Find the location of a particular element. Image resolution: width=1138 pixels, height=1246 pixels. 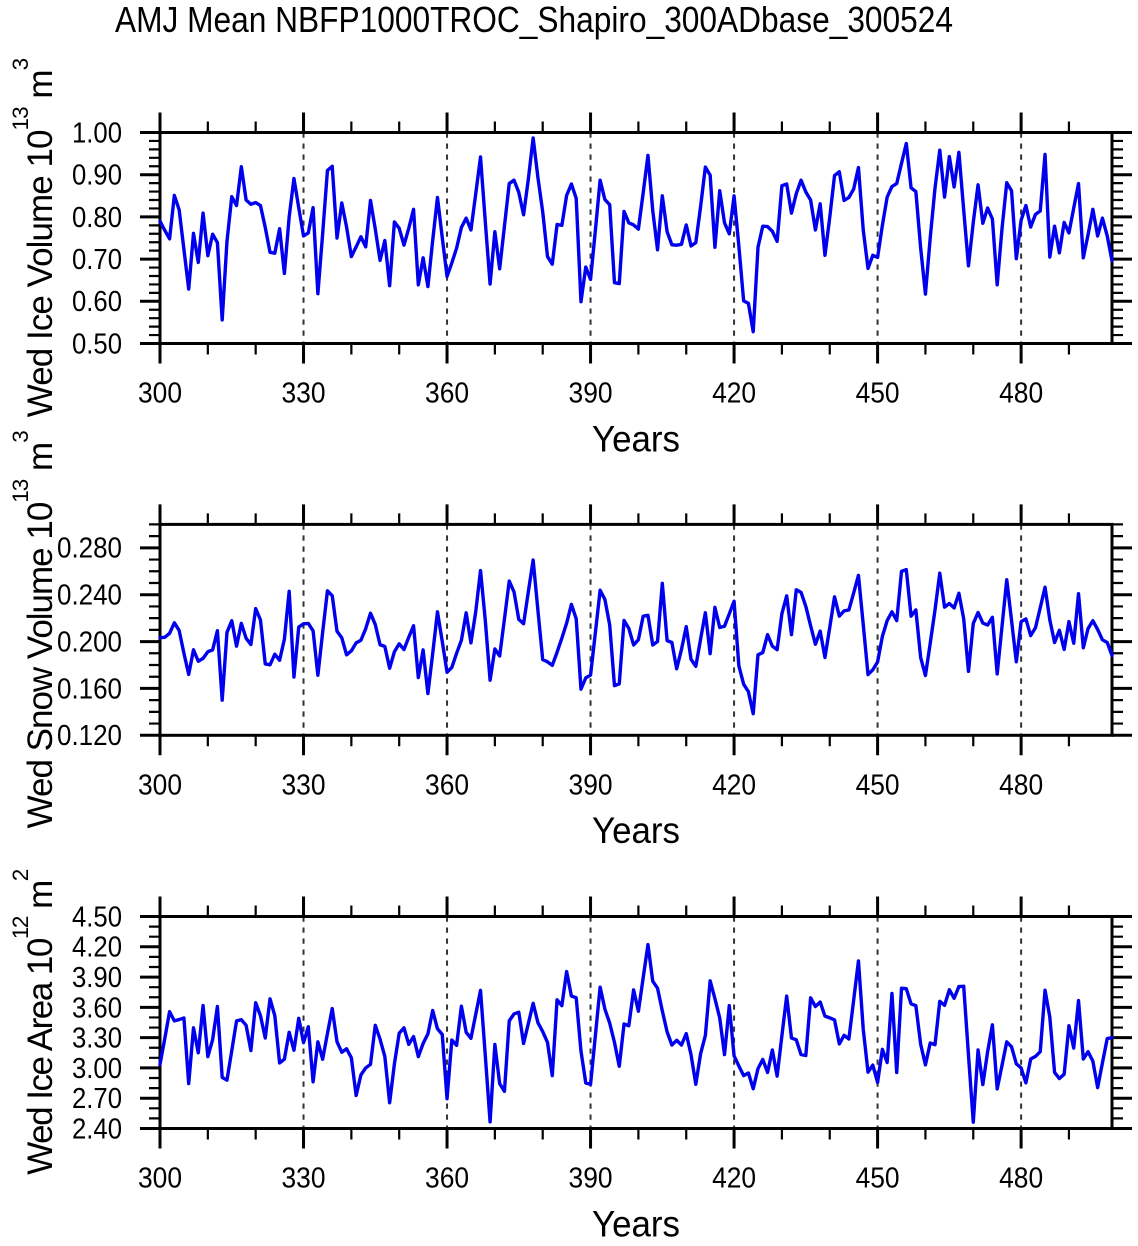

svg-text: 0.90 is located at coordinates (97, 176).